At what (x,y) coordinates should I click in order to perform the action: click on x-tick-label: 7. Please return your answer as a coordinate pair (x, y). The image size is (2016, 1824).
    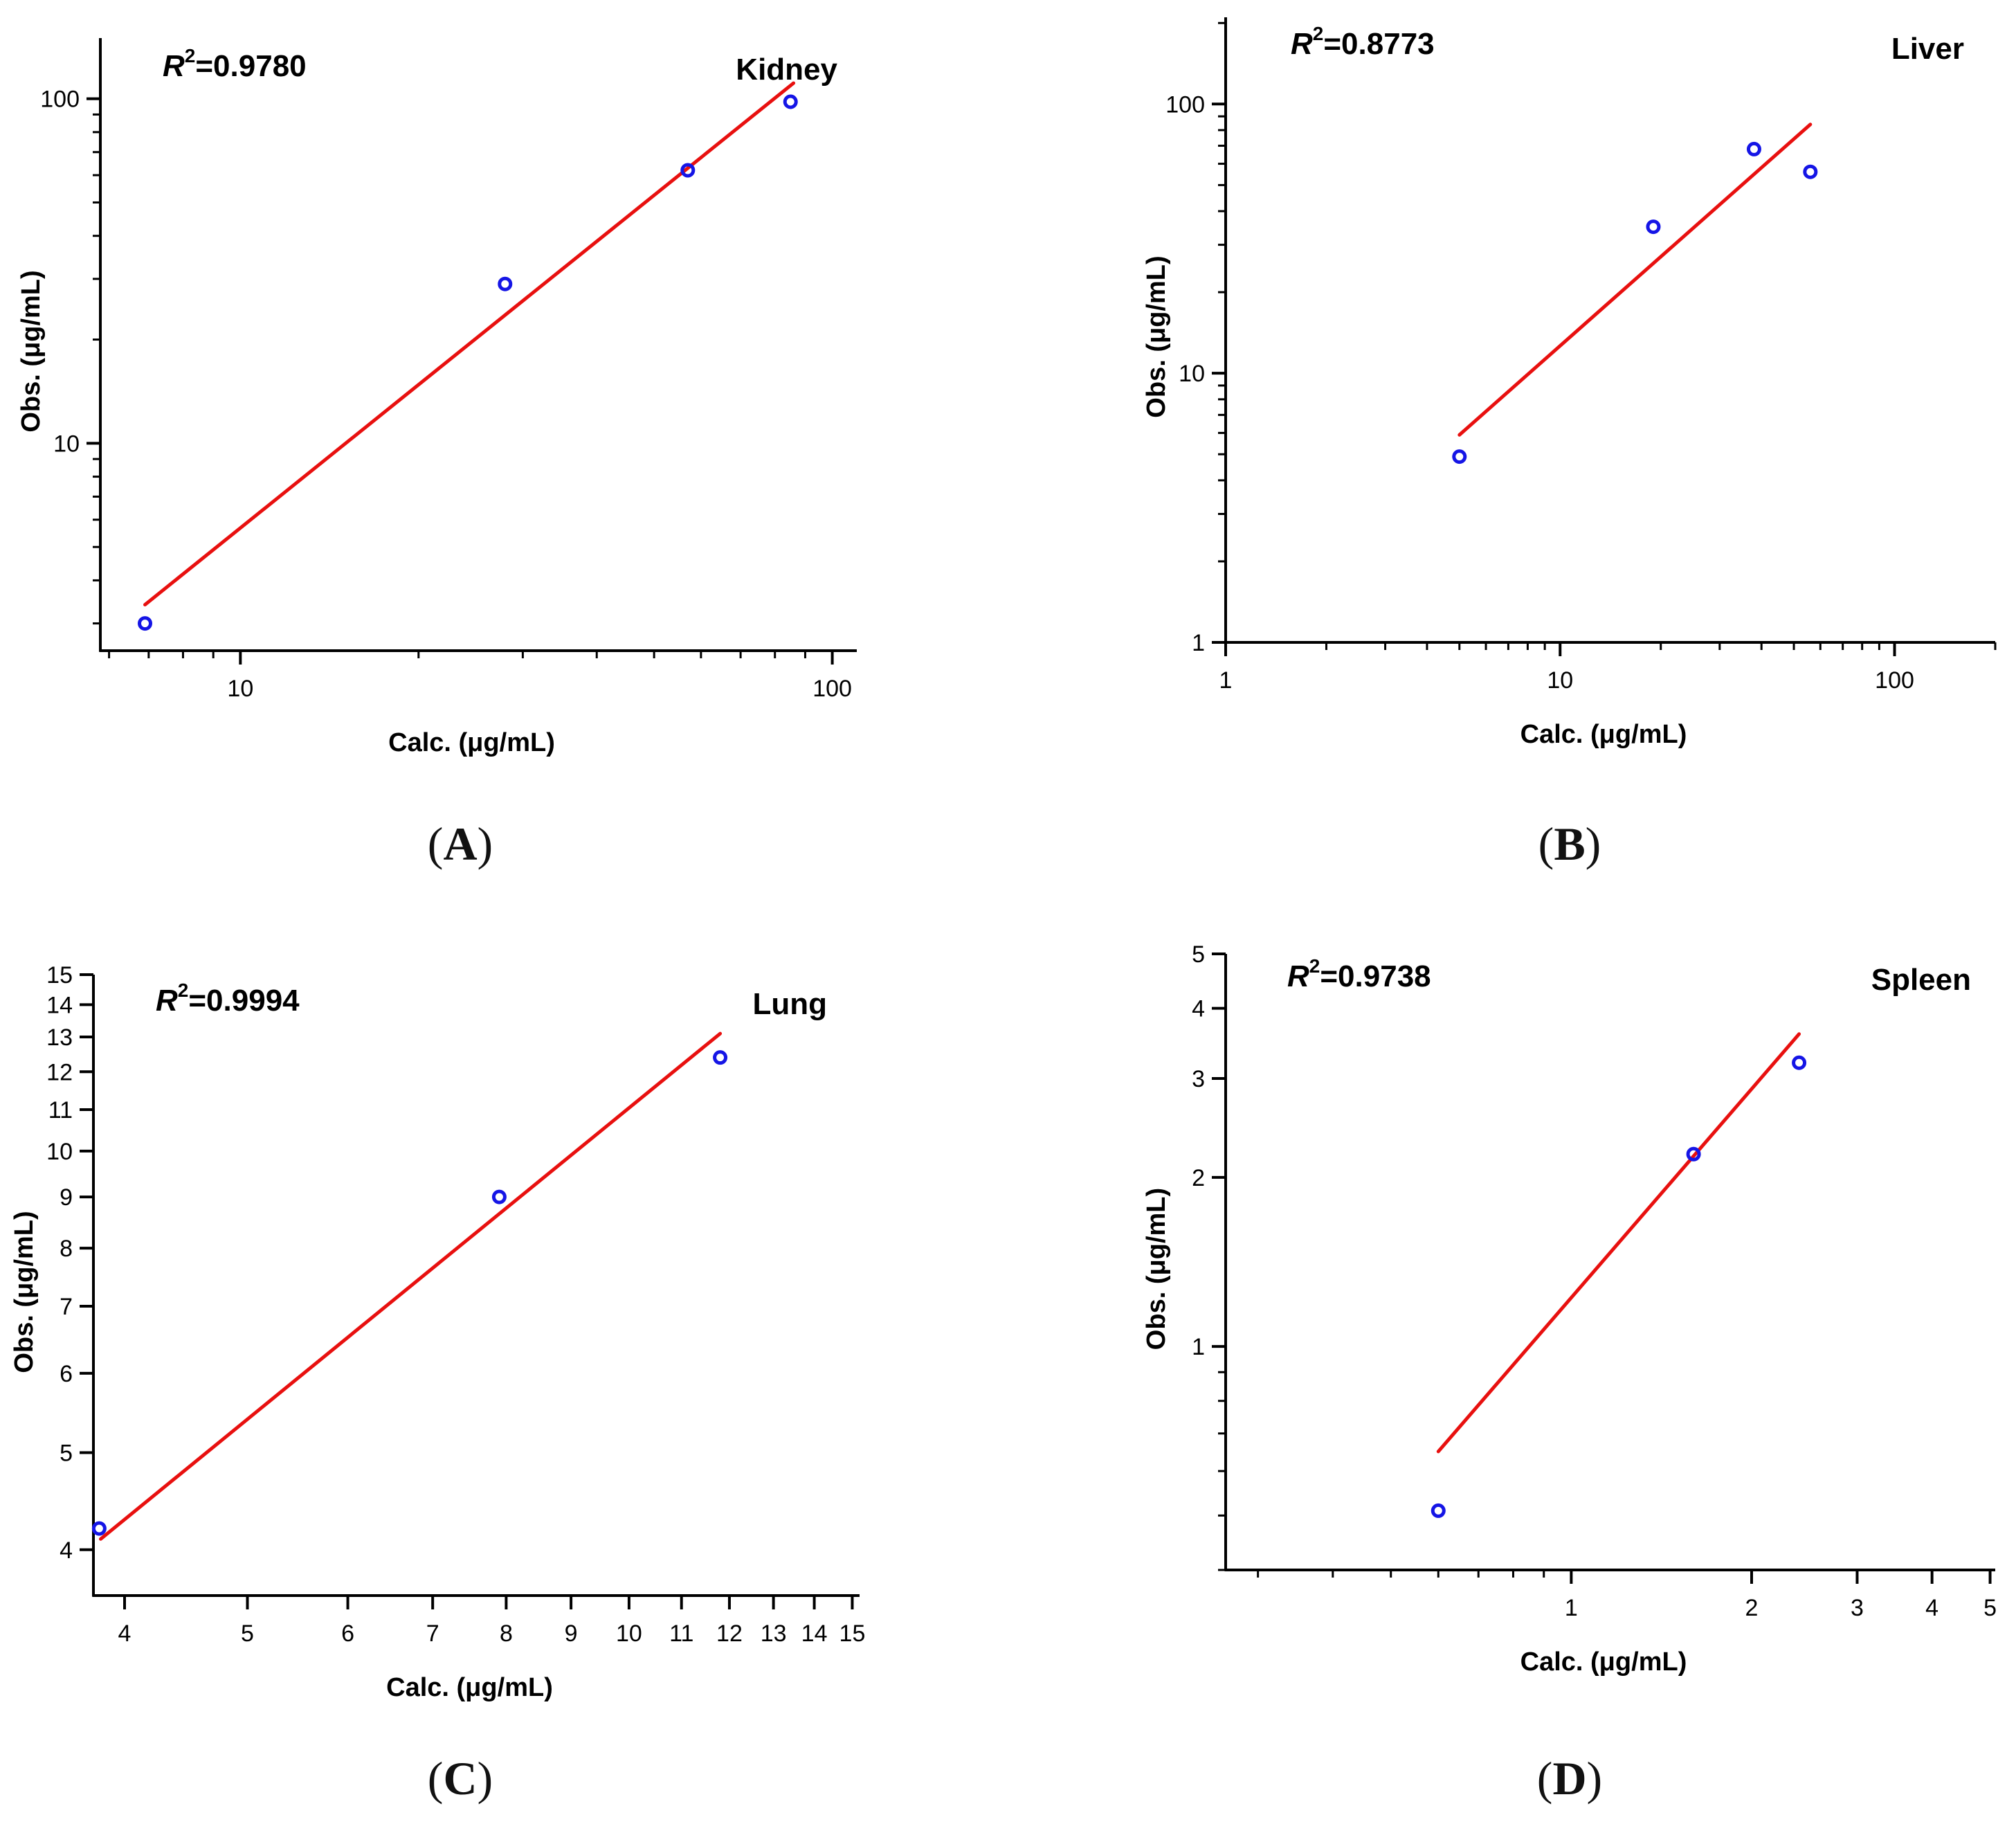
    Looking at the image, I should click on (432, 1633).